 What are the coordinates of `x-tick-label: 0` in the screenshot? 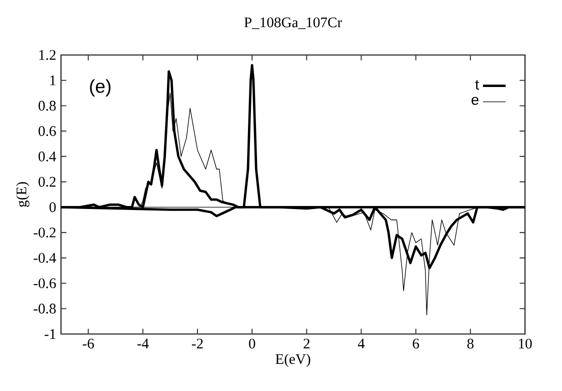 It's located at (252, 343).